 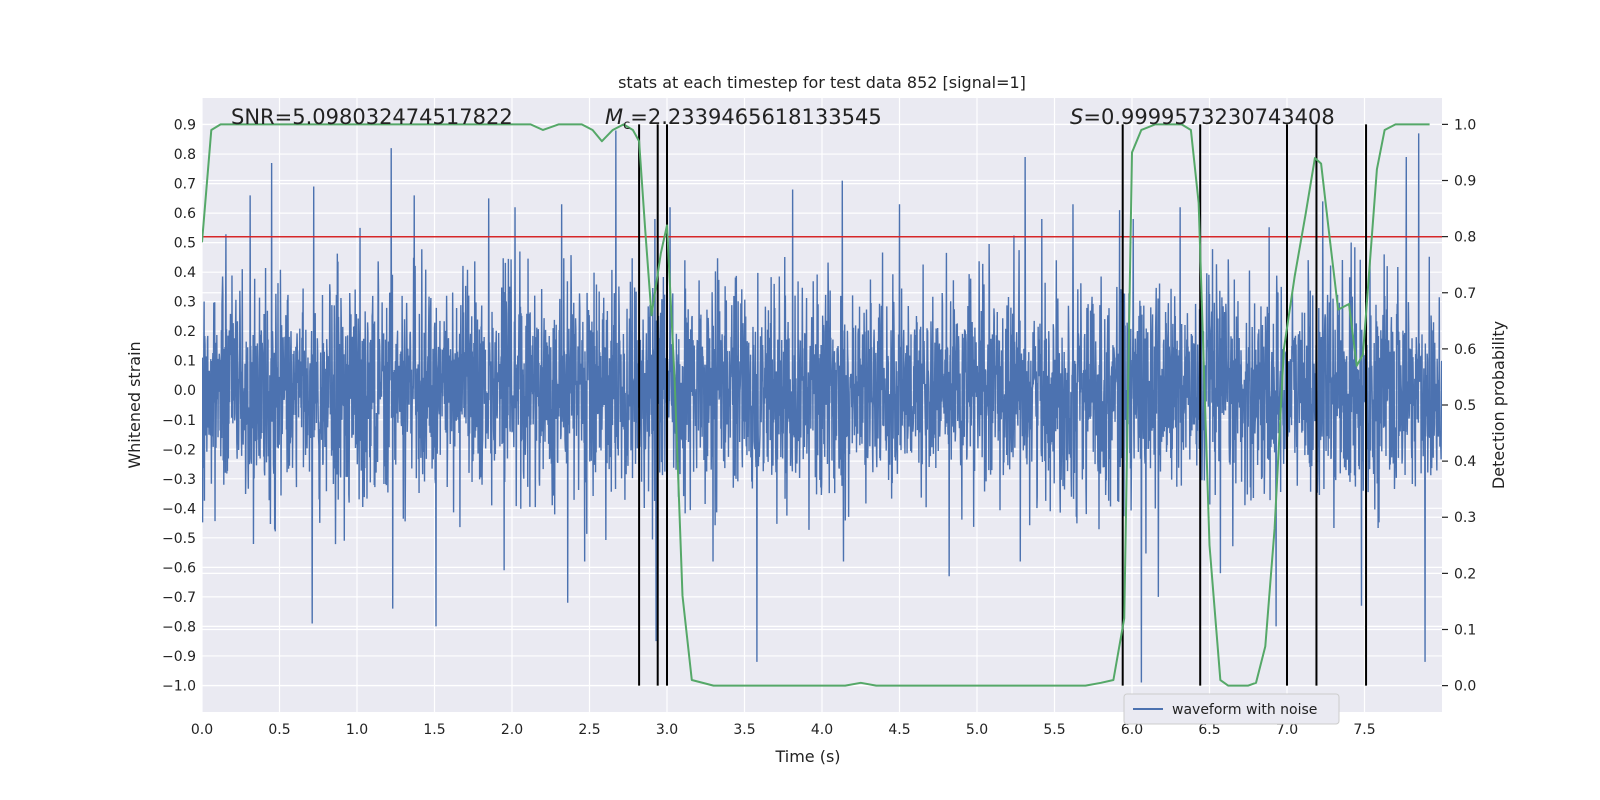 I want to click on score-symbol: S, so click(x=1076, y=117).